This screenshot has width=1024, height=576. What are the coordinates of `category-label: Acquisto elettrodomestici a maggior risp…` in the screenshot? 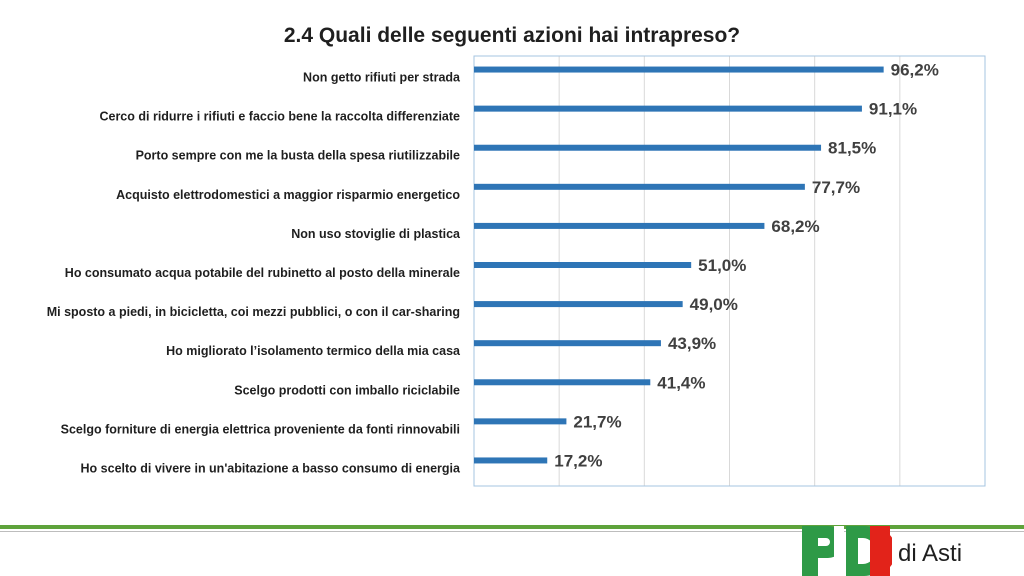 It's located at (288, 195).